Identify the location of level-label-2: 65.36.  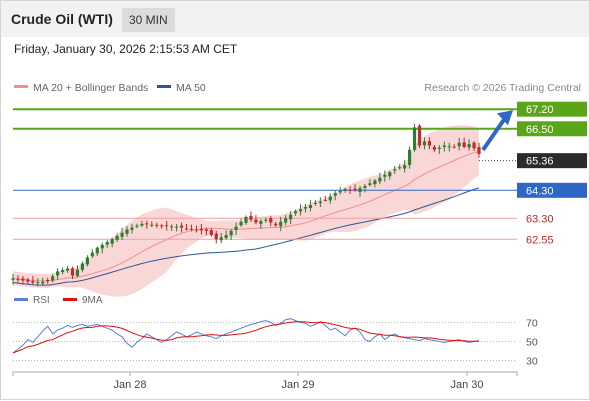
(540, 162).